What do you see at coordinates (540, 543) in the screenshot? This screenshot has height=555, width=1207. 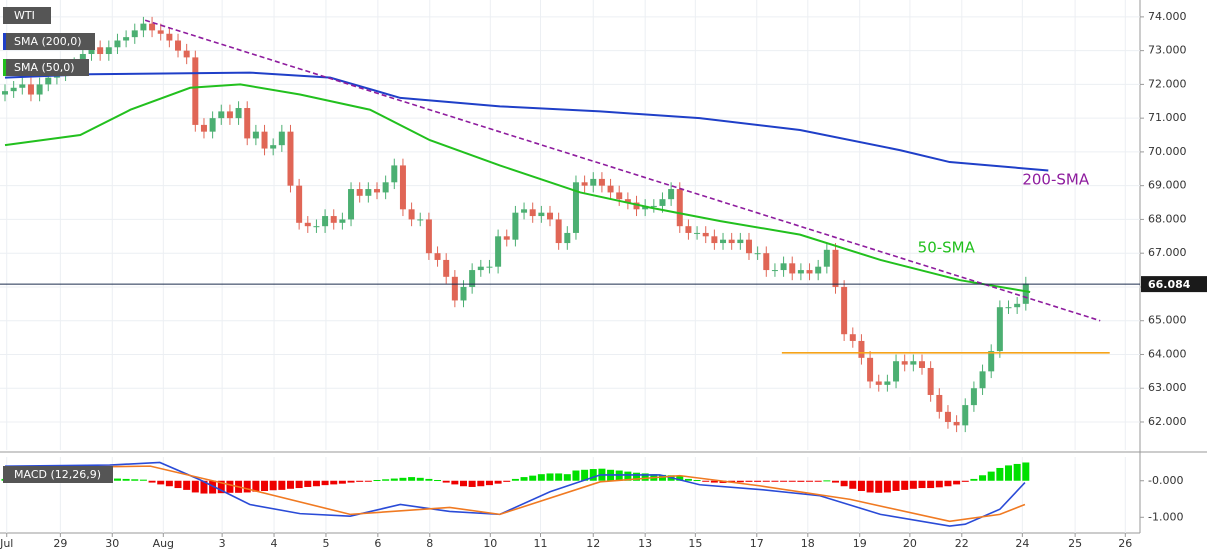 I see `x-tick-label: 11` at bounding box center [540, 543].